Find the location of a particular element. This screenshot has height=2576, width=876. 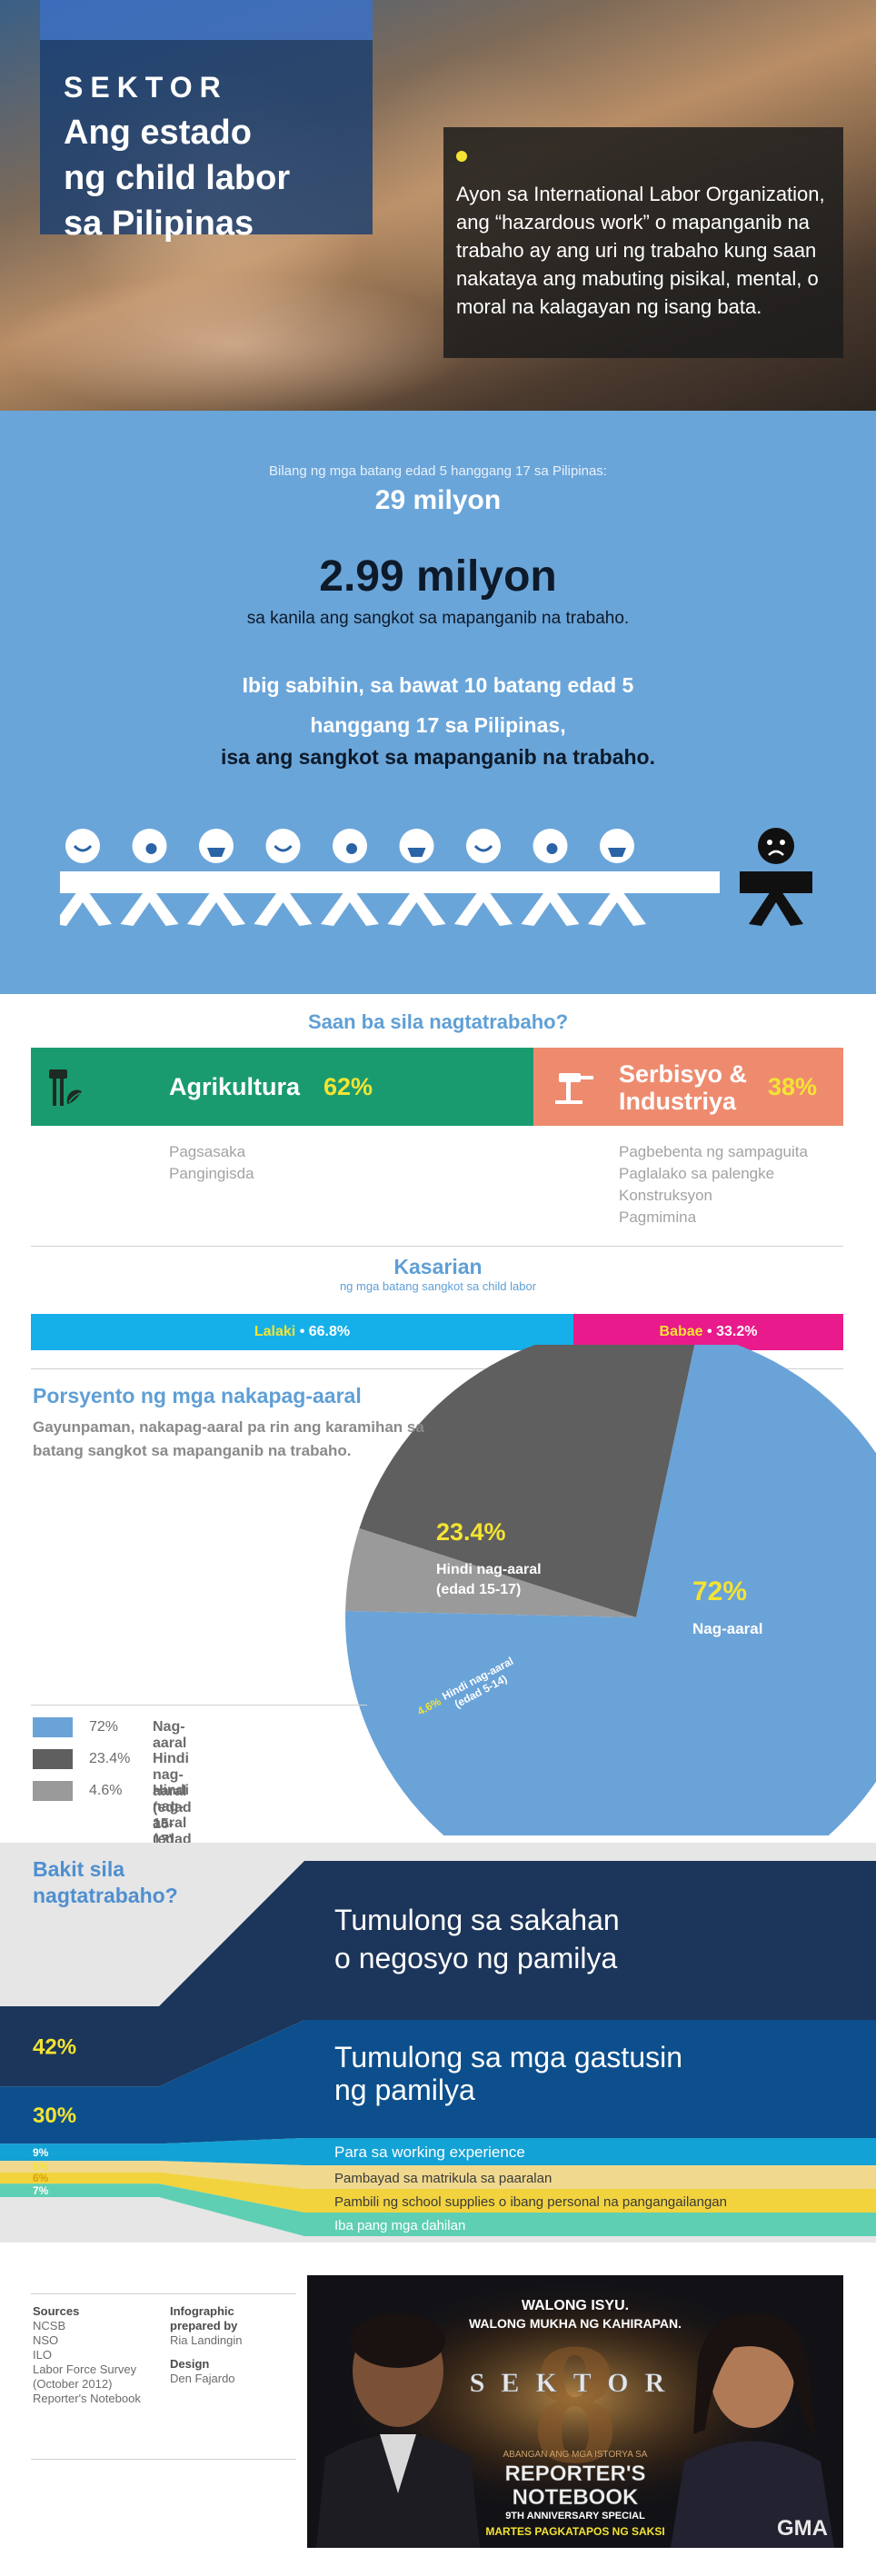

bullet-dot-icon is located at coordinates (462, 156).